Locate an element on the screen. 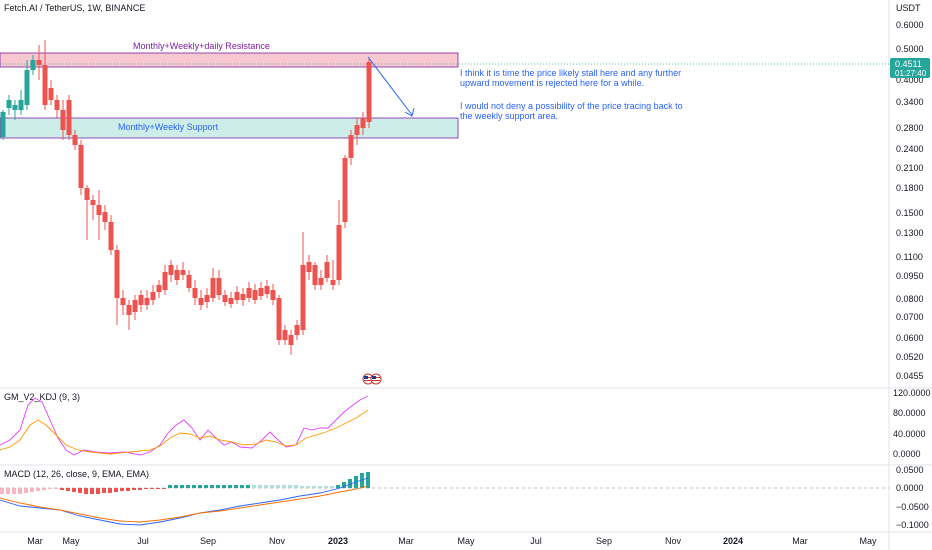 The height and width of the screenshot is (550, 932). kdj-indicator-label: GM_V2_KDJ (9, 3) is located at coordinates (42, 397).